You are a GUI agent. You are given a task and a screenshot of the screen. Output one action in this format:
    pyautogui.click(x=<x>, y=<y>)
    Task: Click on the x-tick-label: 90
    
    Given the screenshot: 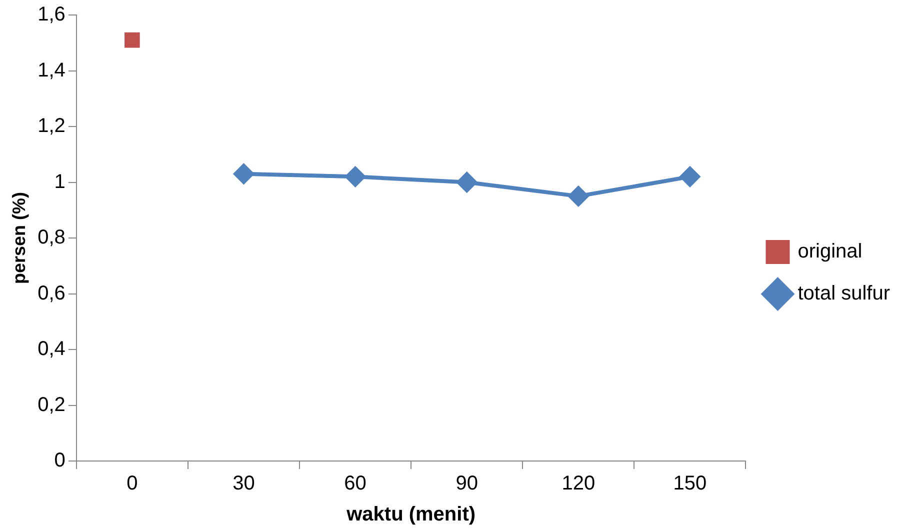 What is the action you would take?
    pyautogui.click(x=467, y=483)
    